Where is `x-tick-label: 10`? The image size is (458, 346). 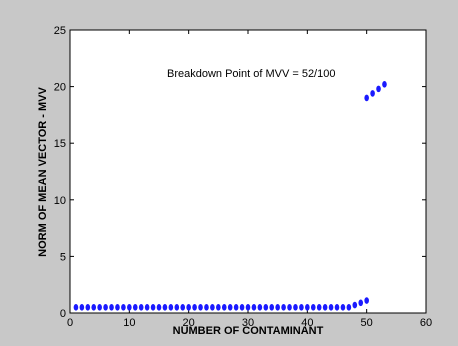 x-tick-label: 10 is located at coordinates (129, 323).